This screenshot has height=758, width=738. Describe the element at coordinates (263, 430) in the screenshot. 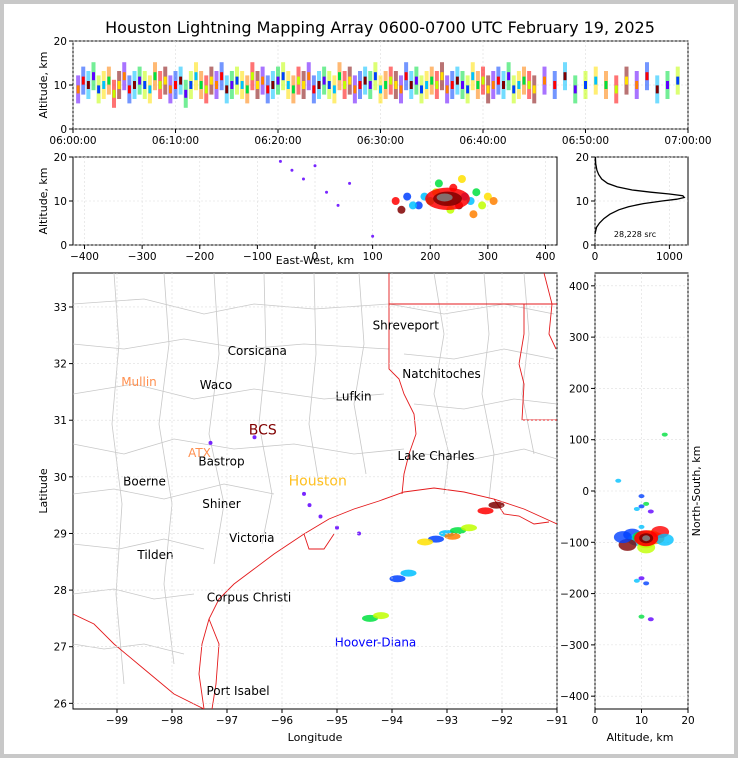

I see `city-label: BCS` at that location.